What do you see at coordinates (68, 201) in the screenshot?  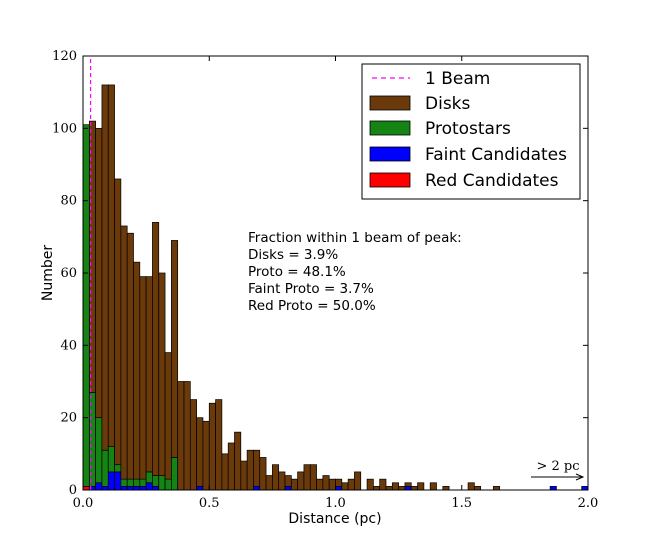 I see `y-tick-label-4: 80` at bounding box center [68, 201].